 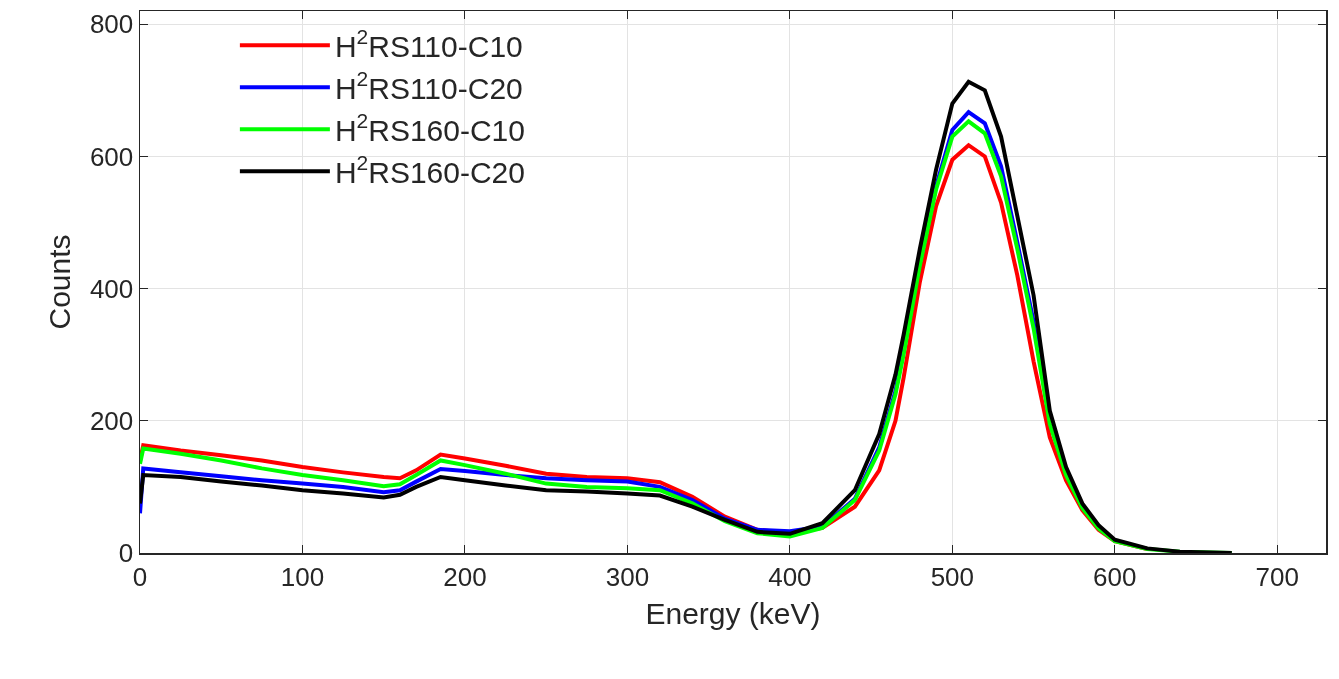 What do you see at coordinates (952, 576) in the screenshot?
I see `x-tick-label: 500` at bounding box center [952, 576].